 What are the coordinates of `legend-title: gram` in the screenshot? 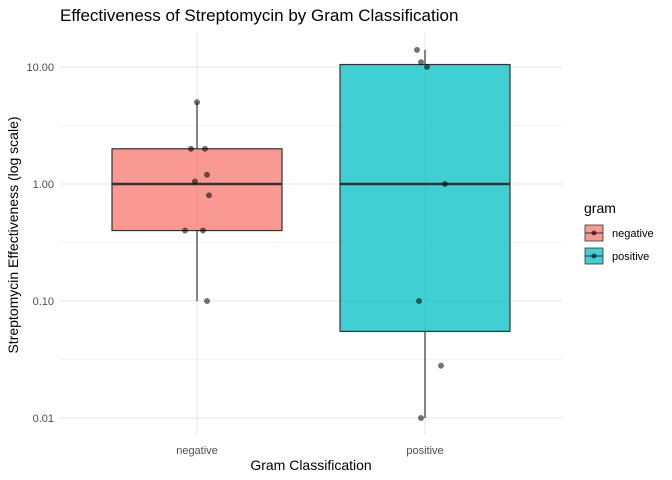 It's located at (600, 208).